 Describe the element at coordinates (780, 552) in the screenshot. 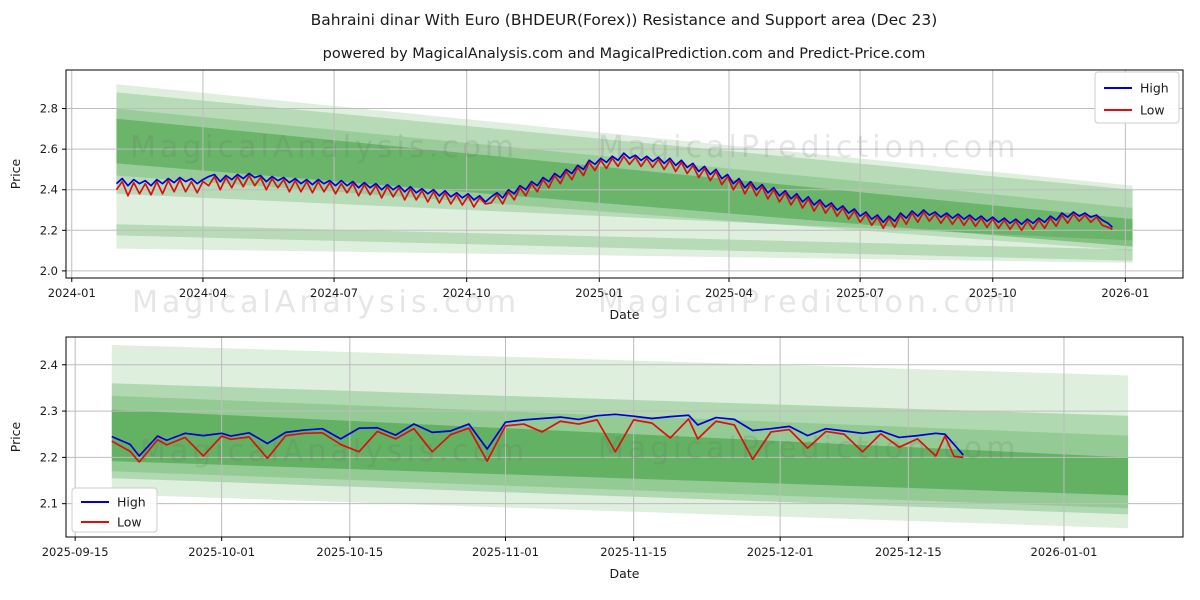

I see `x-tick-label: 2025-12-01` at that location.